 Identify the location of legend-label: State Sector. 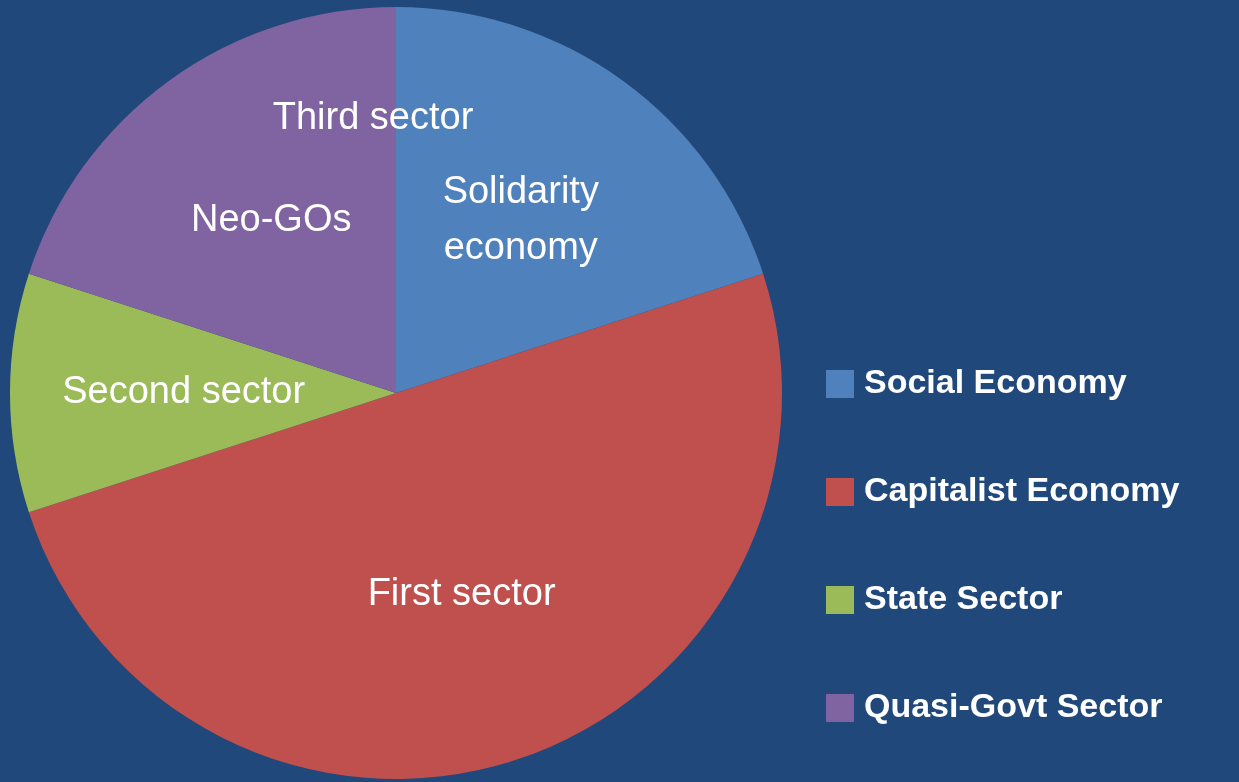
(963, 596).